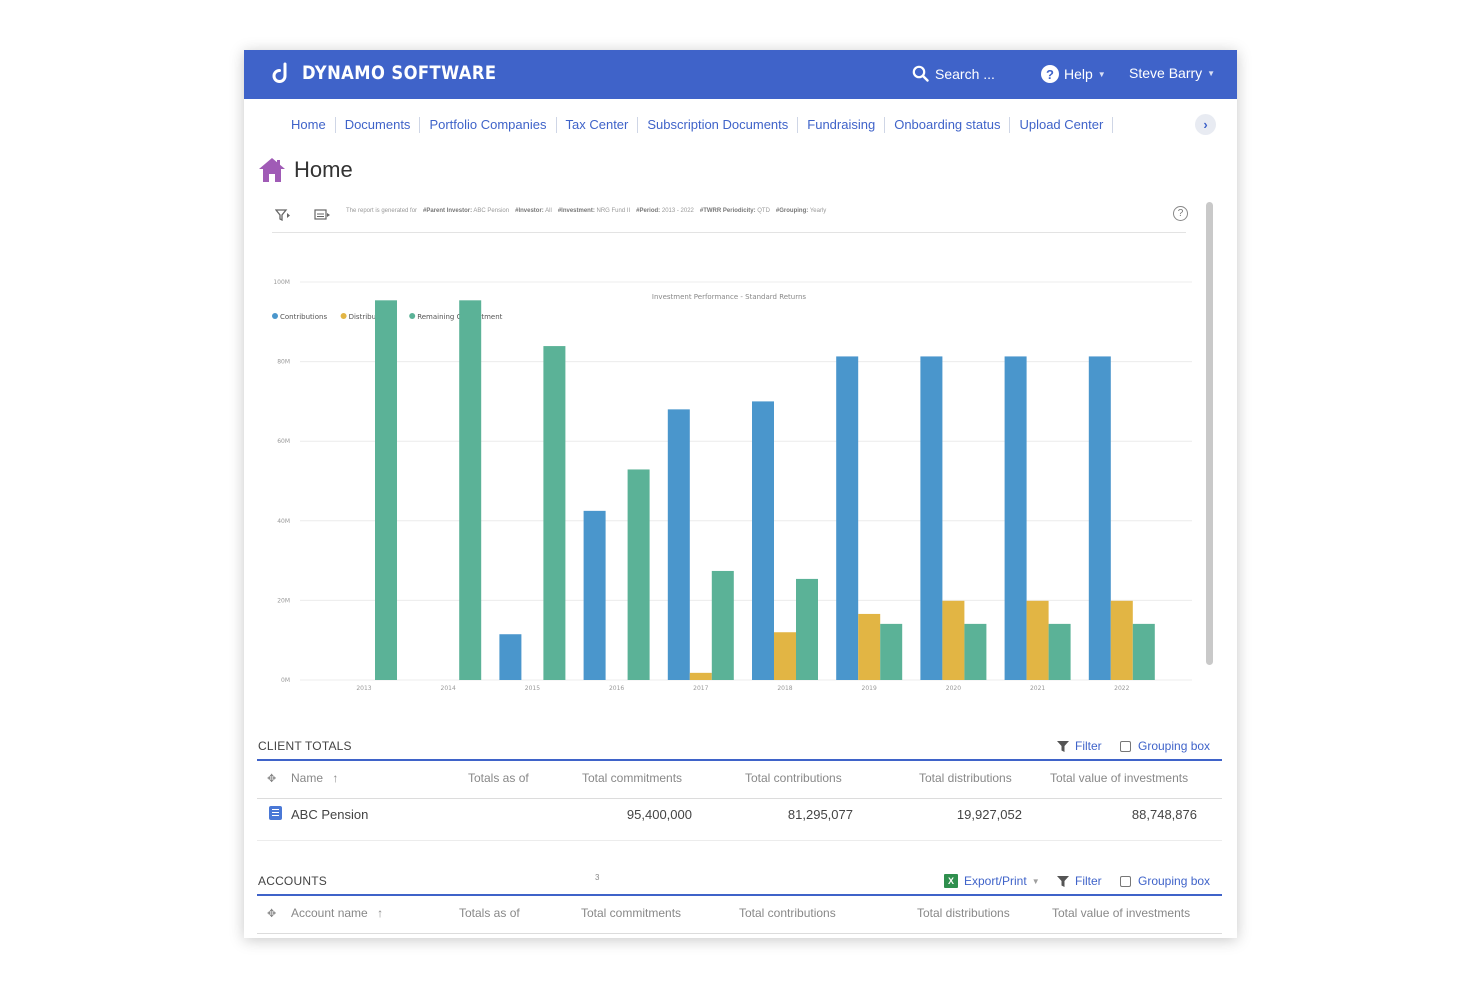 This screenshot has width=1480, height=987. Describe the element at coordinates (920, 73) in the screenshot. I see `search-icon` at that location.